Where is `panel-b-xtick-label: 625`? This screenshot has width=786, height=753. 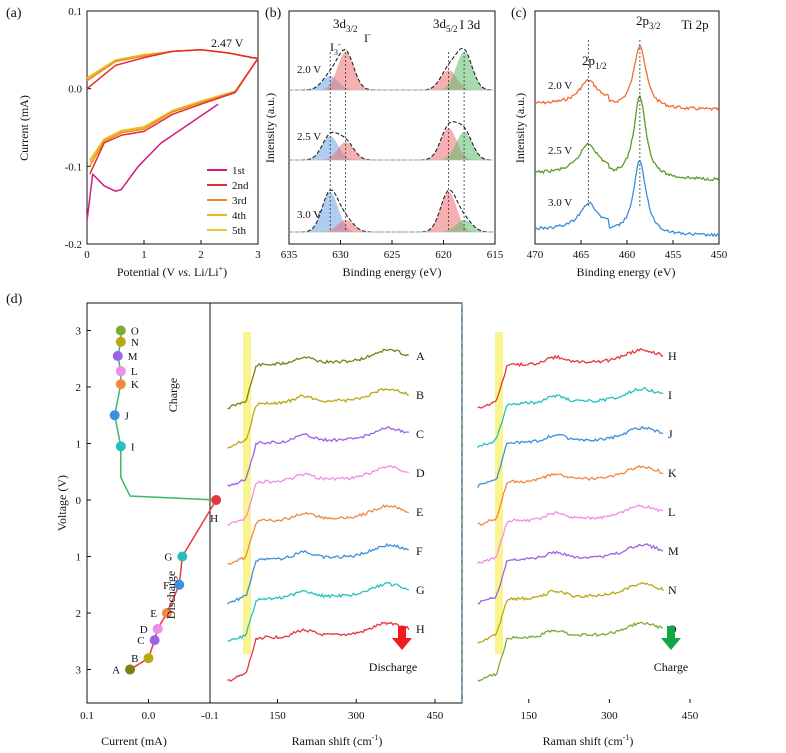
panel-b-xtick-label: 625 is located at coordinates (392, 255).